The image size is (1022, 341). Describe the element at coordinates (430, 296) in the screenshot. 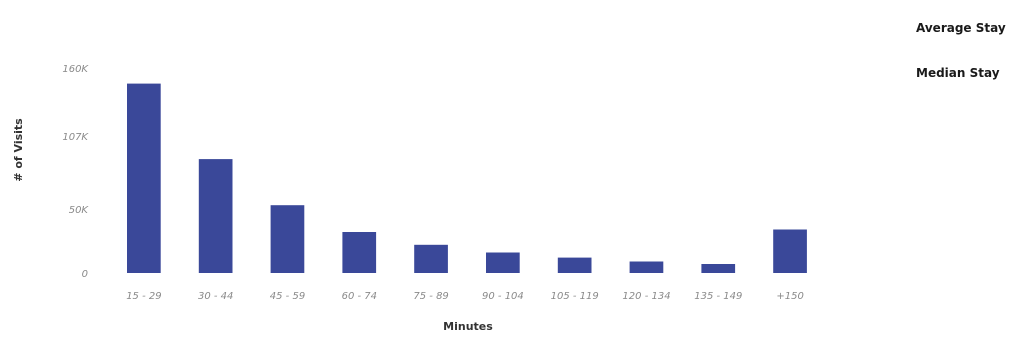

I see `x-tick-label: 75 - 89` at that location.